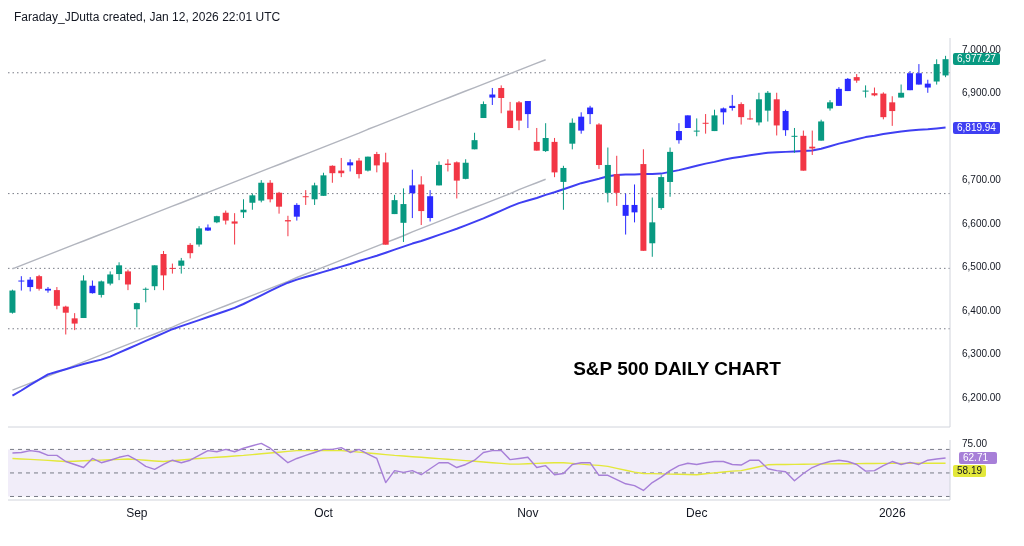 This screenshot has height=546, width=1024. What do you see at coordinates (892, 512) in the screenshot?
I see `x-tick-label: 2026` at bounding box center [892, 512].